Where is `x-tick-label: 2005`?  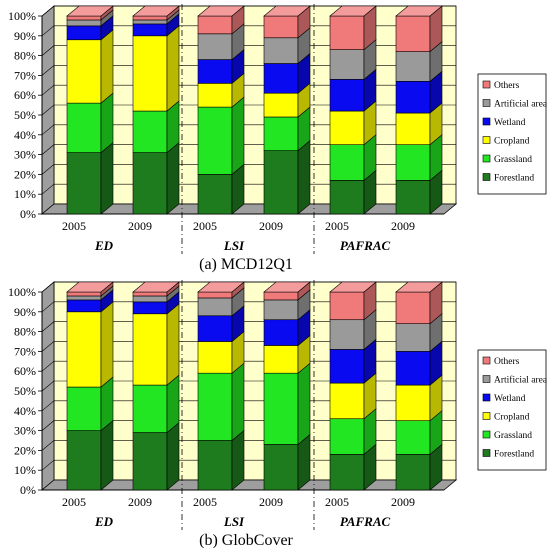 x-tick-label: 2005 is located at coordinates (205, 502).